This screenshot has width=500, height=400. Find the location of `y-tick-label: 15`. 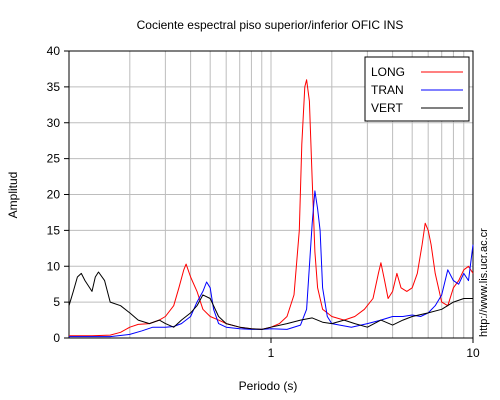

y-tick-label: 15 is located at coordinates (54, 230).